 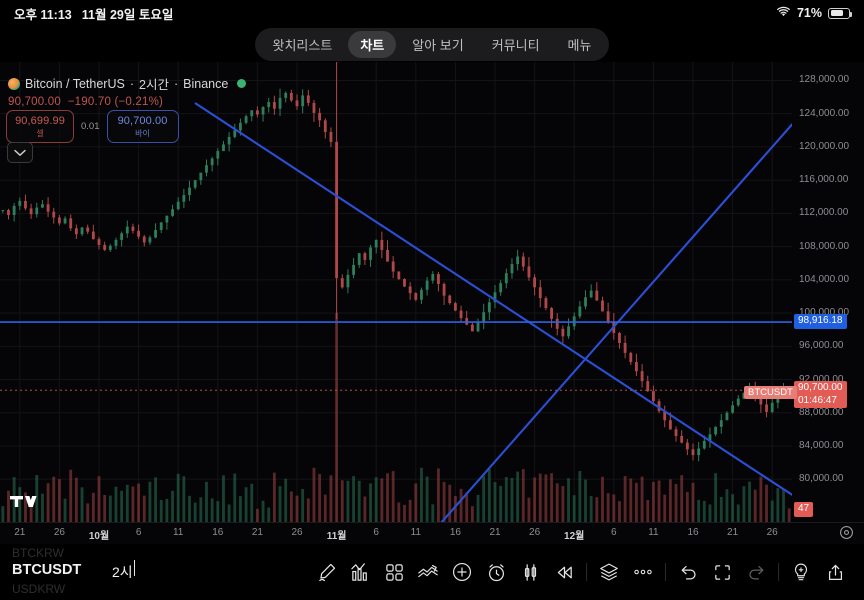 What do you see at coordinates (564, 572) in the screenshot?
I see `replay-icon` at bounding box center [564, 572].